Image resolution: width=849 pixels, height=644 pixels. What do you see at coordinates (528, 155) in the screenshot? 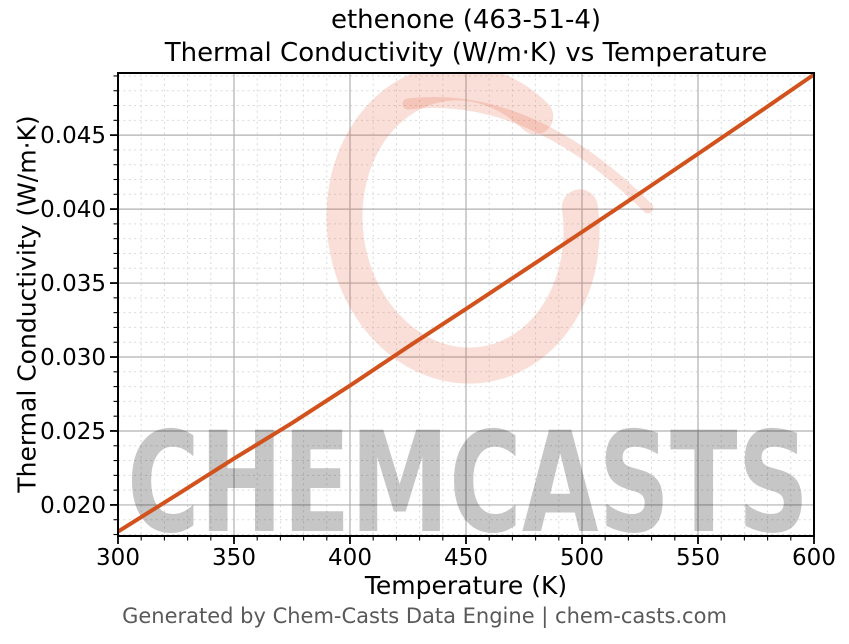
I see `watermark-logo-swoosh` at bounding box center [528, 155].